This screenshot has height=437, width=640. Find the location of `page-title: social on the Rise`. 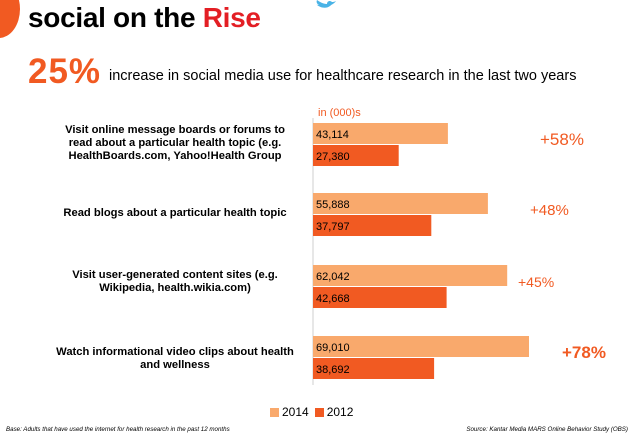

page-title: social on the Rise is located at coordinates (144, 18).